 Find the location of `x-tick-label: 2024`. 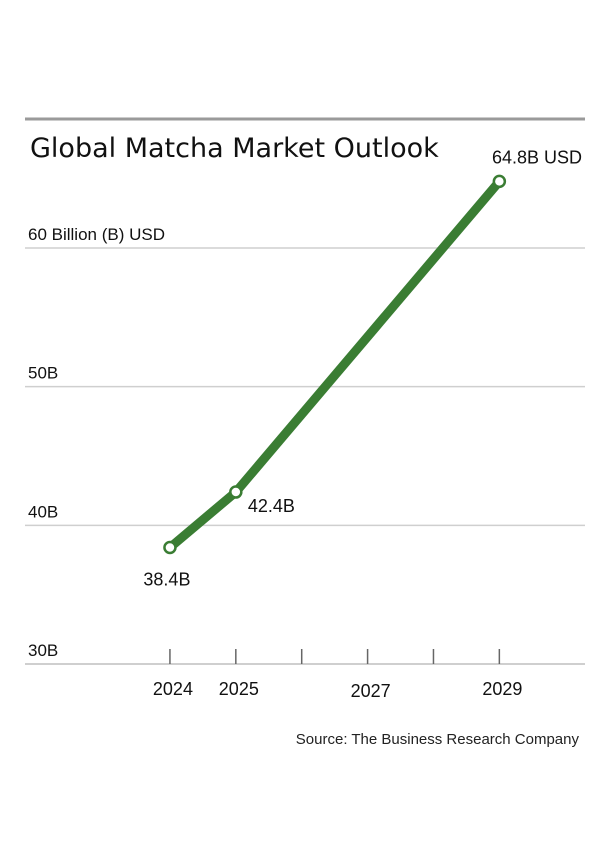

x-tick-label: 2024 is located at coordinates (173, 689).